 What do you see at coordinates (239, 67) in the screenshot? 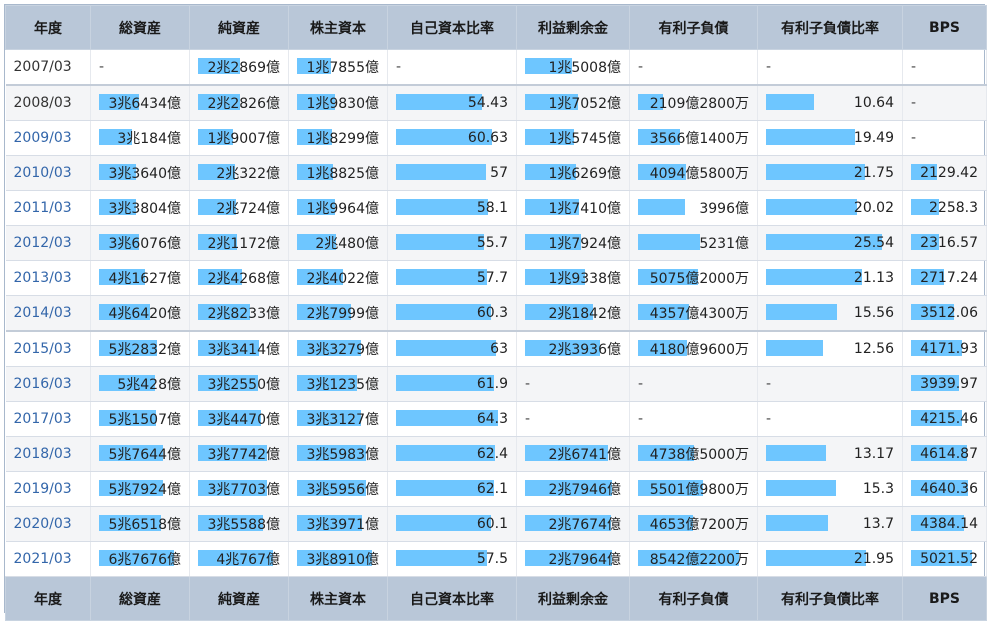
I see `net-assets-cell: 2兆2869億` at bounding box center [239, 67].